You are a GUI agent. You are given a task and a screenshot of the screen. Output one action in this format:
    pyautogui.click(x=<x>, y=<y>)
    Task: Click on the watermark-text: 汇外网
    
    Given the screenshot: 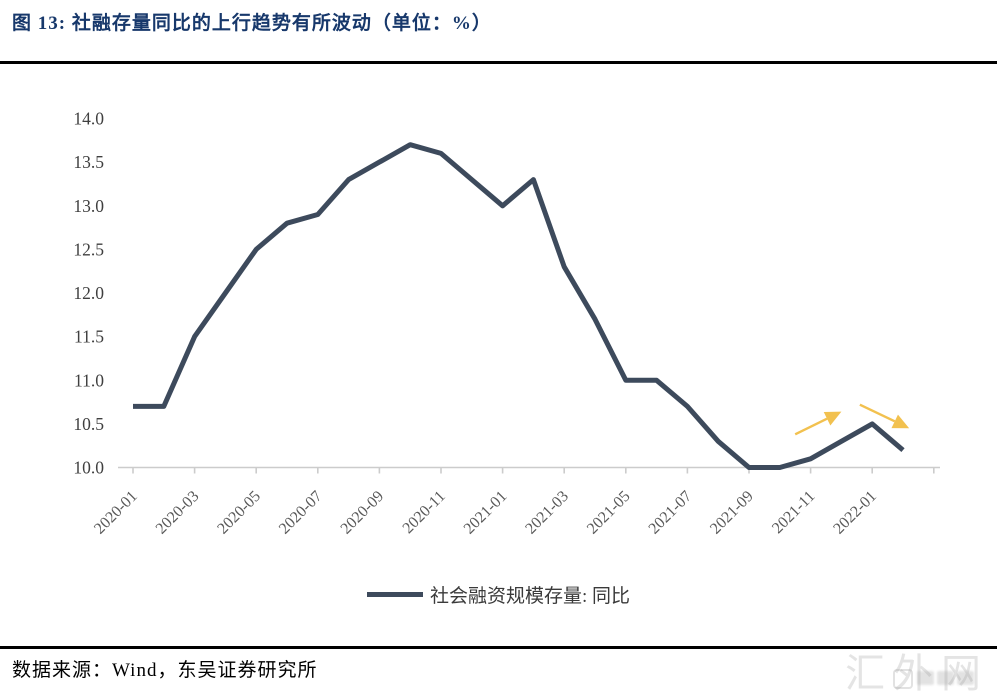 What is the action you would take?
    pyautogui.click(x=917, y=670)
    